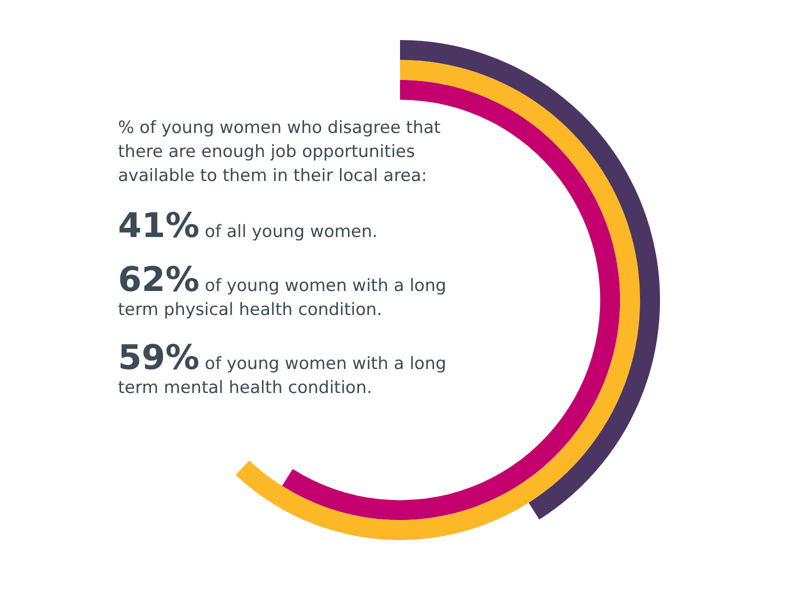 This screenshot has width=800, height=600. Describe the element at coordinates (159, 358) in the screenshot. I see `data-label: 59%` at that location.